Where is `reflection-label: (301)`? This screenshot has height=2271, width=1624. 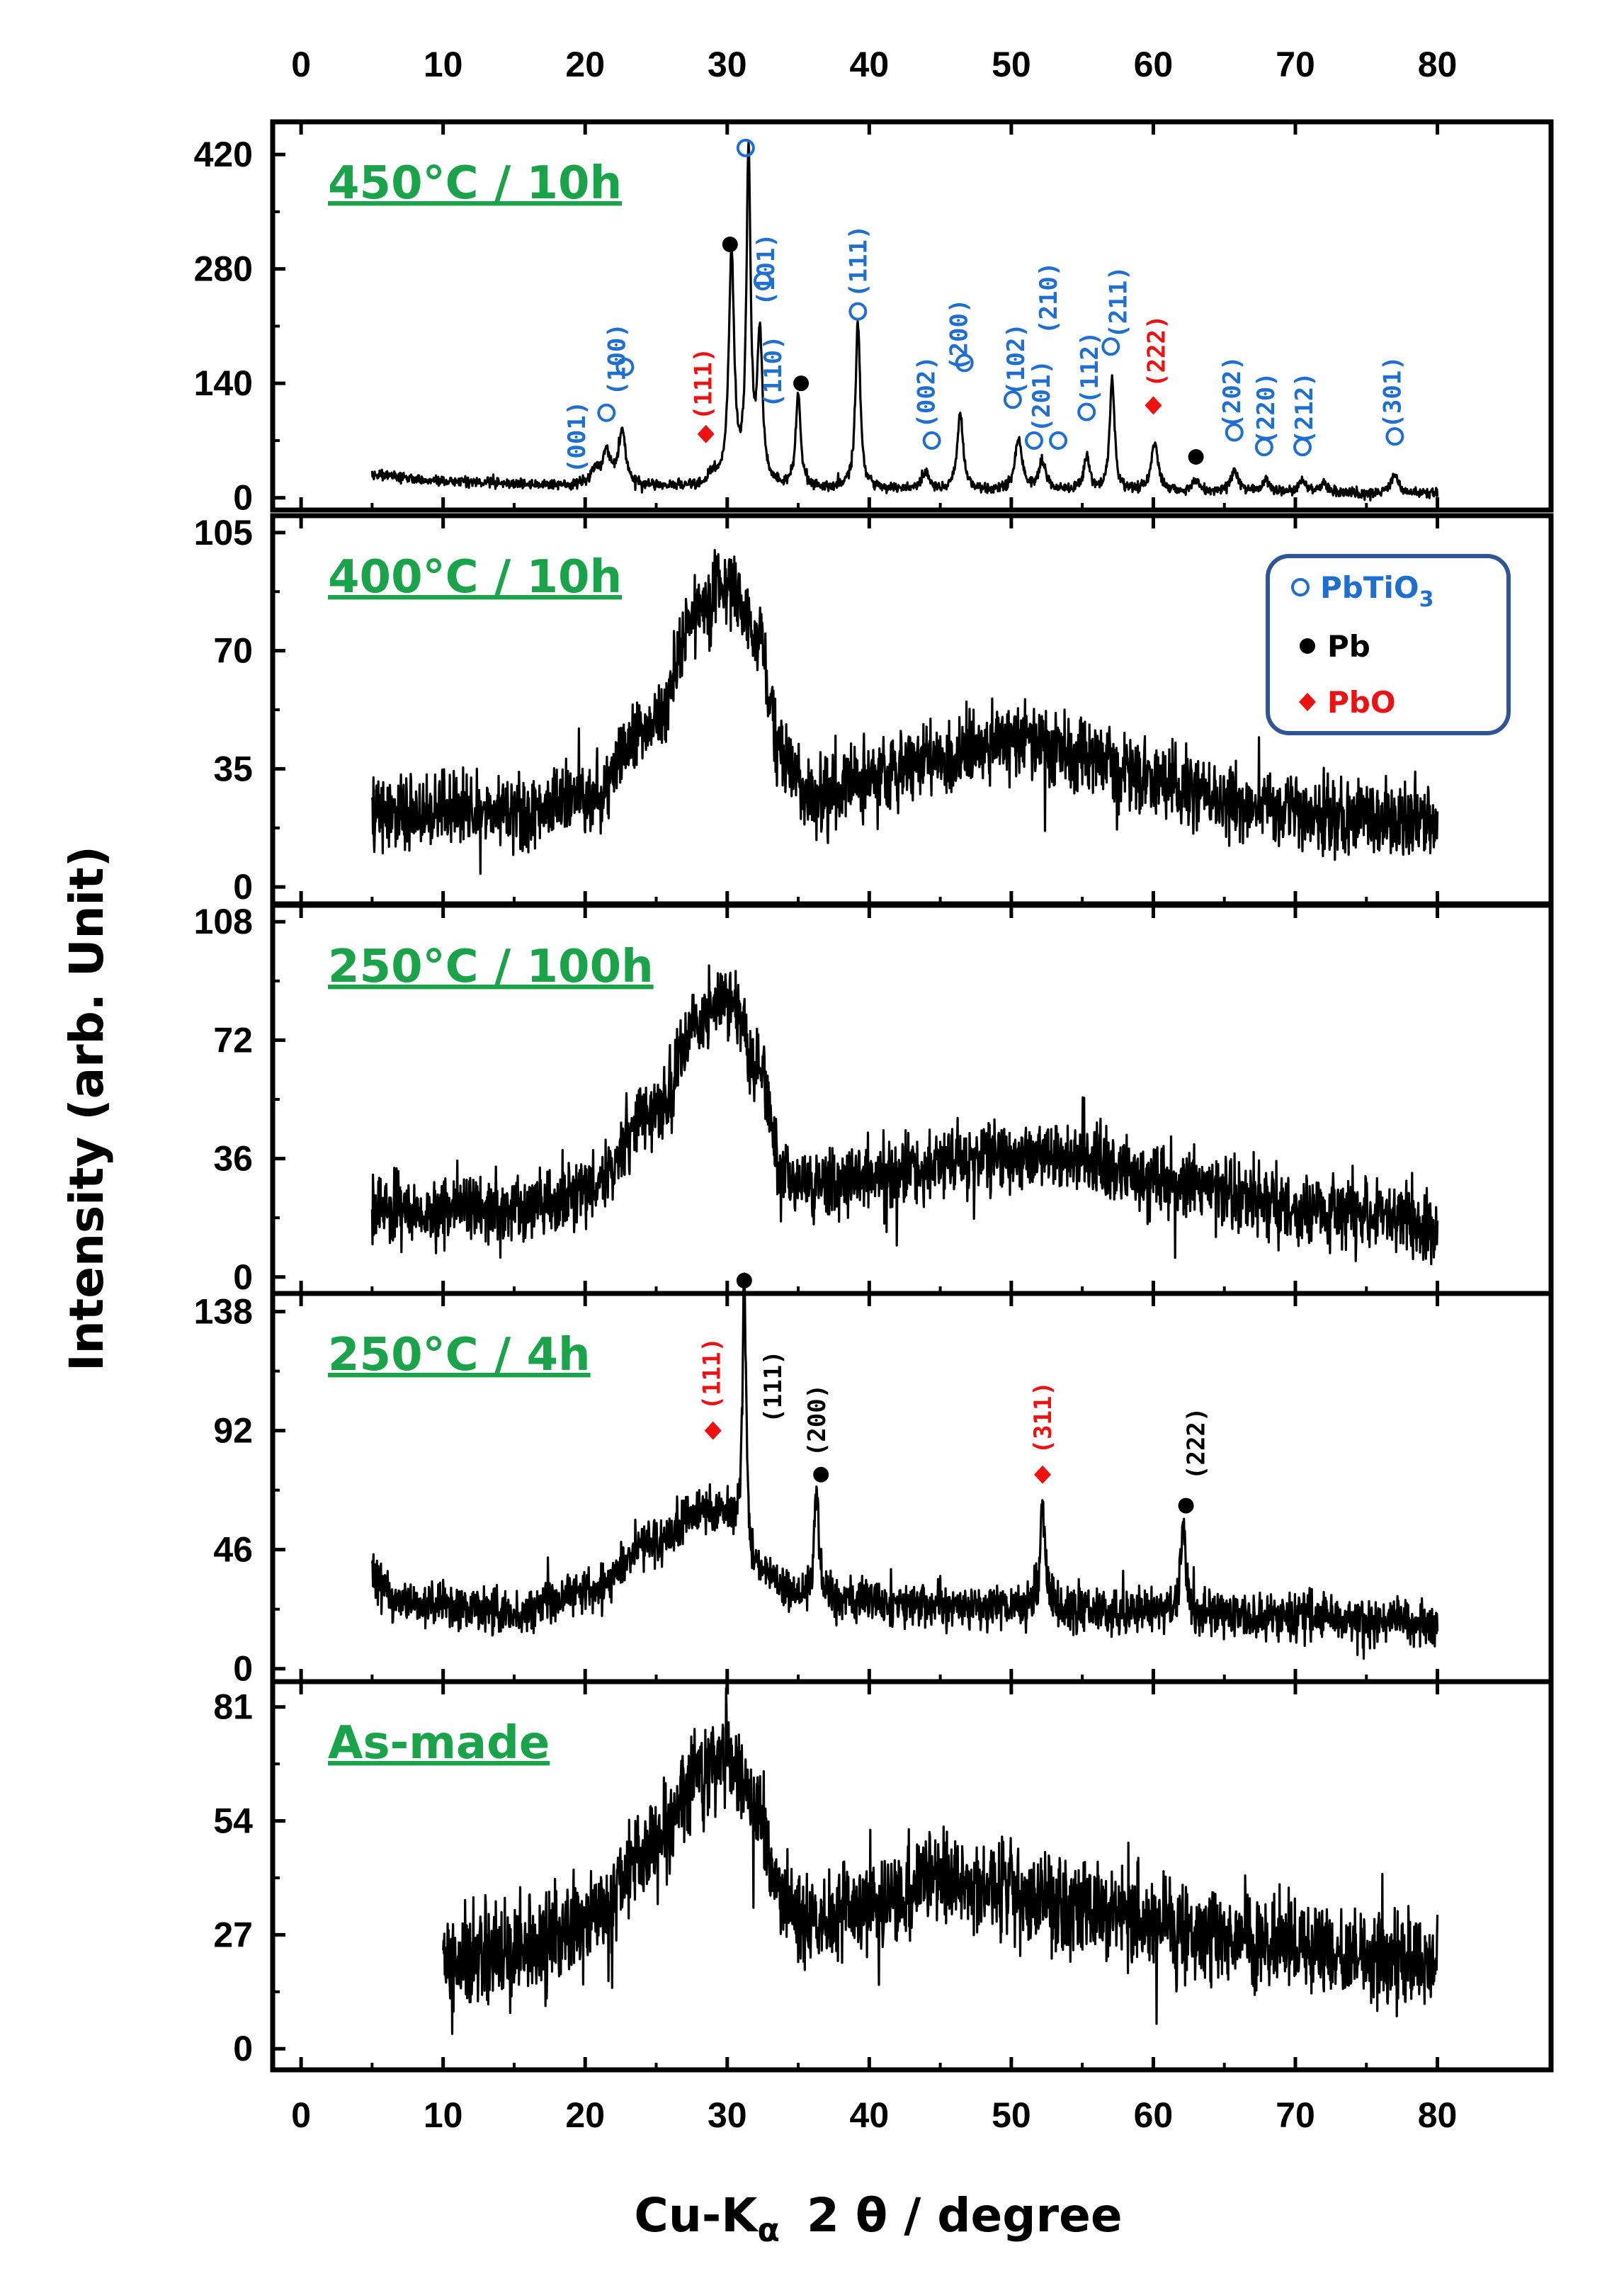 reflection-label: (301) is located at coordinates (1392, 392).